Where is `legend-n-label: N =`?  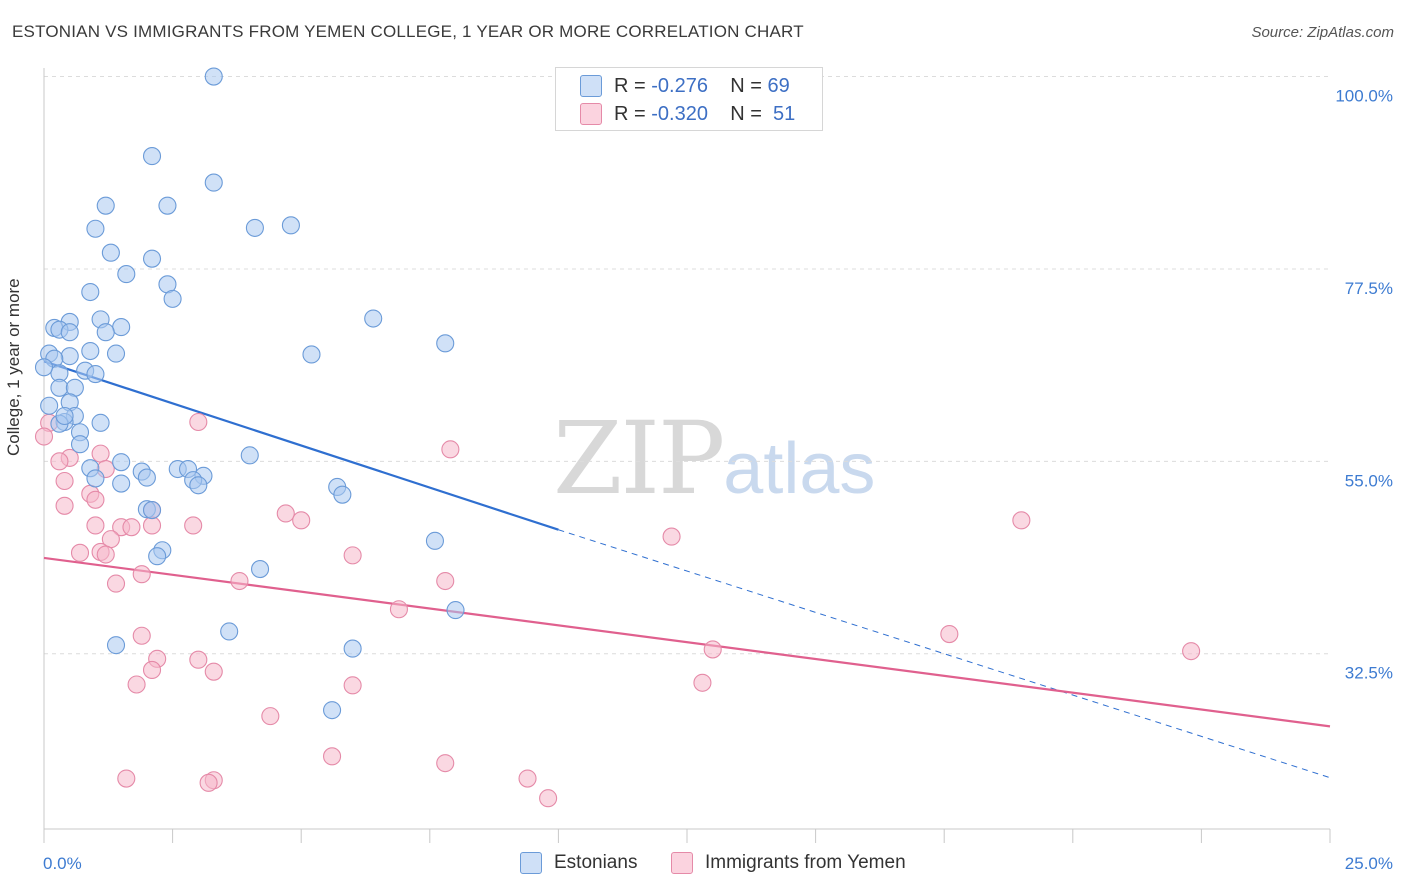 legend-n-label: N = is located at coordinates (746, 85).